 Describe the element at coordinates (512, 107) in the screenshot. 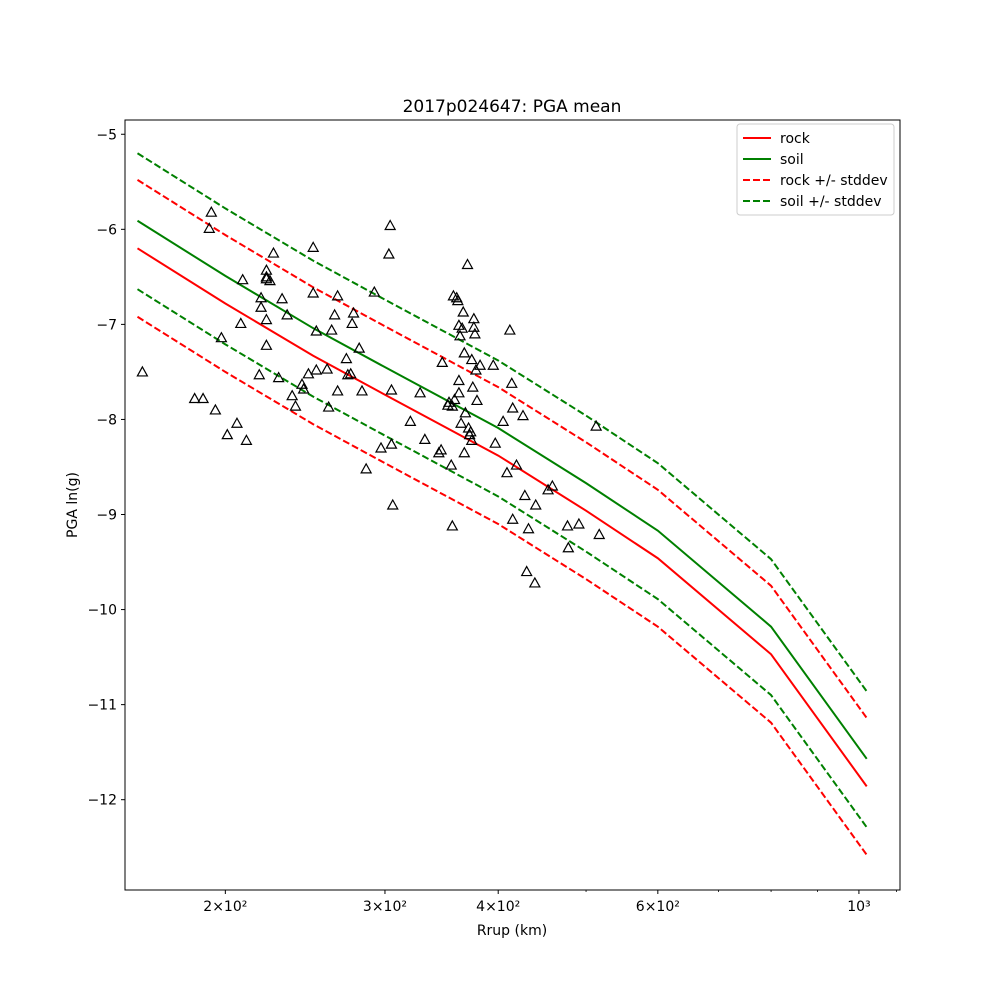

I see `chart-title: 2017p024647: PGA mean` at that location.